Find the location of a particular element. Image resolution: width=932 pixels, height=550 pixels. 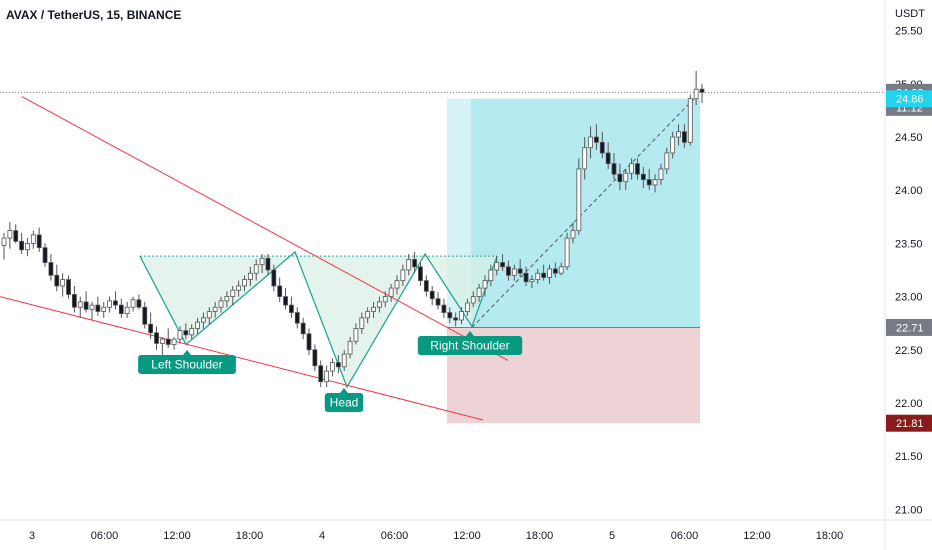

time-tick-label: 06:00 is located at coordinates (395, 536).